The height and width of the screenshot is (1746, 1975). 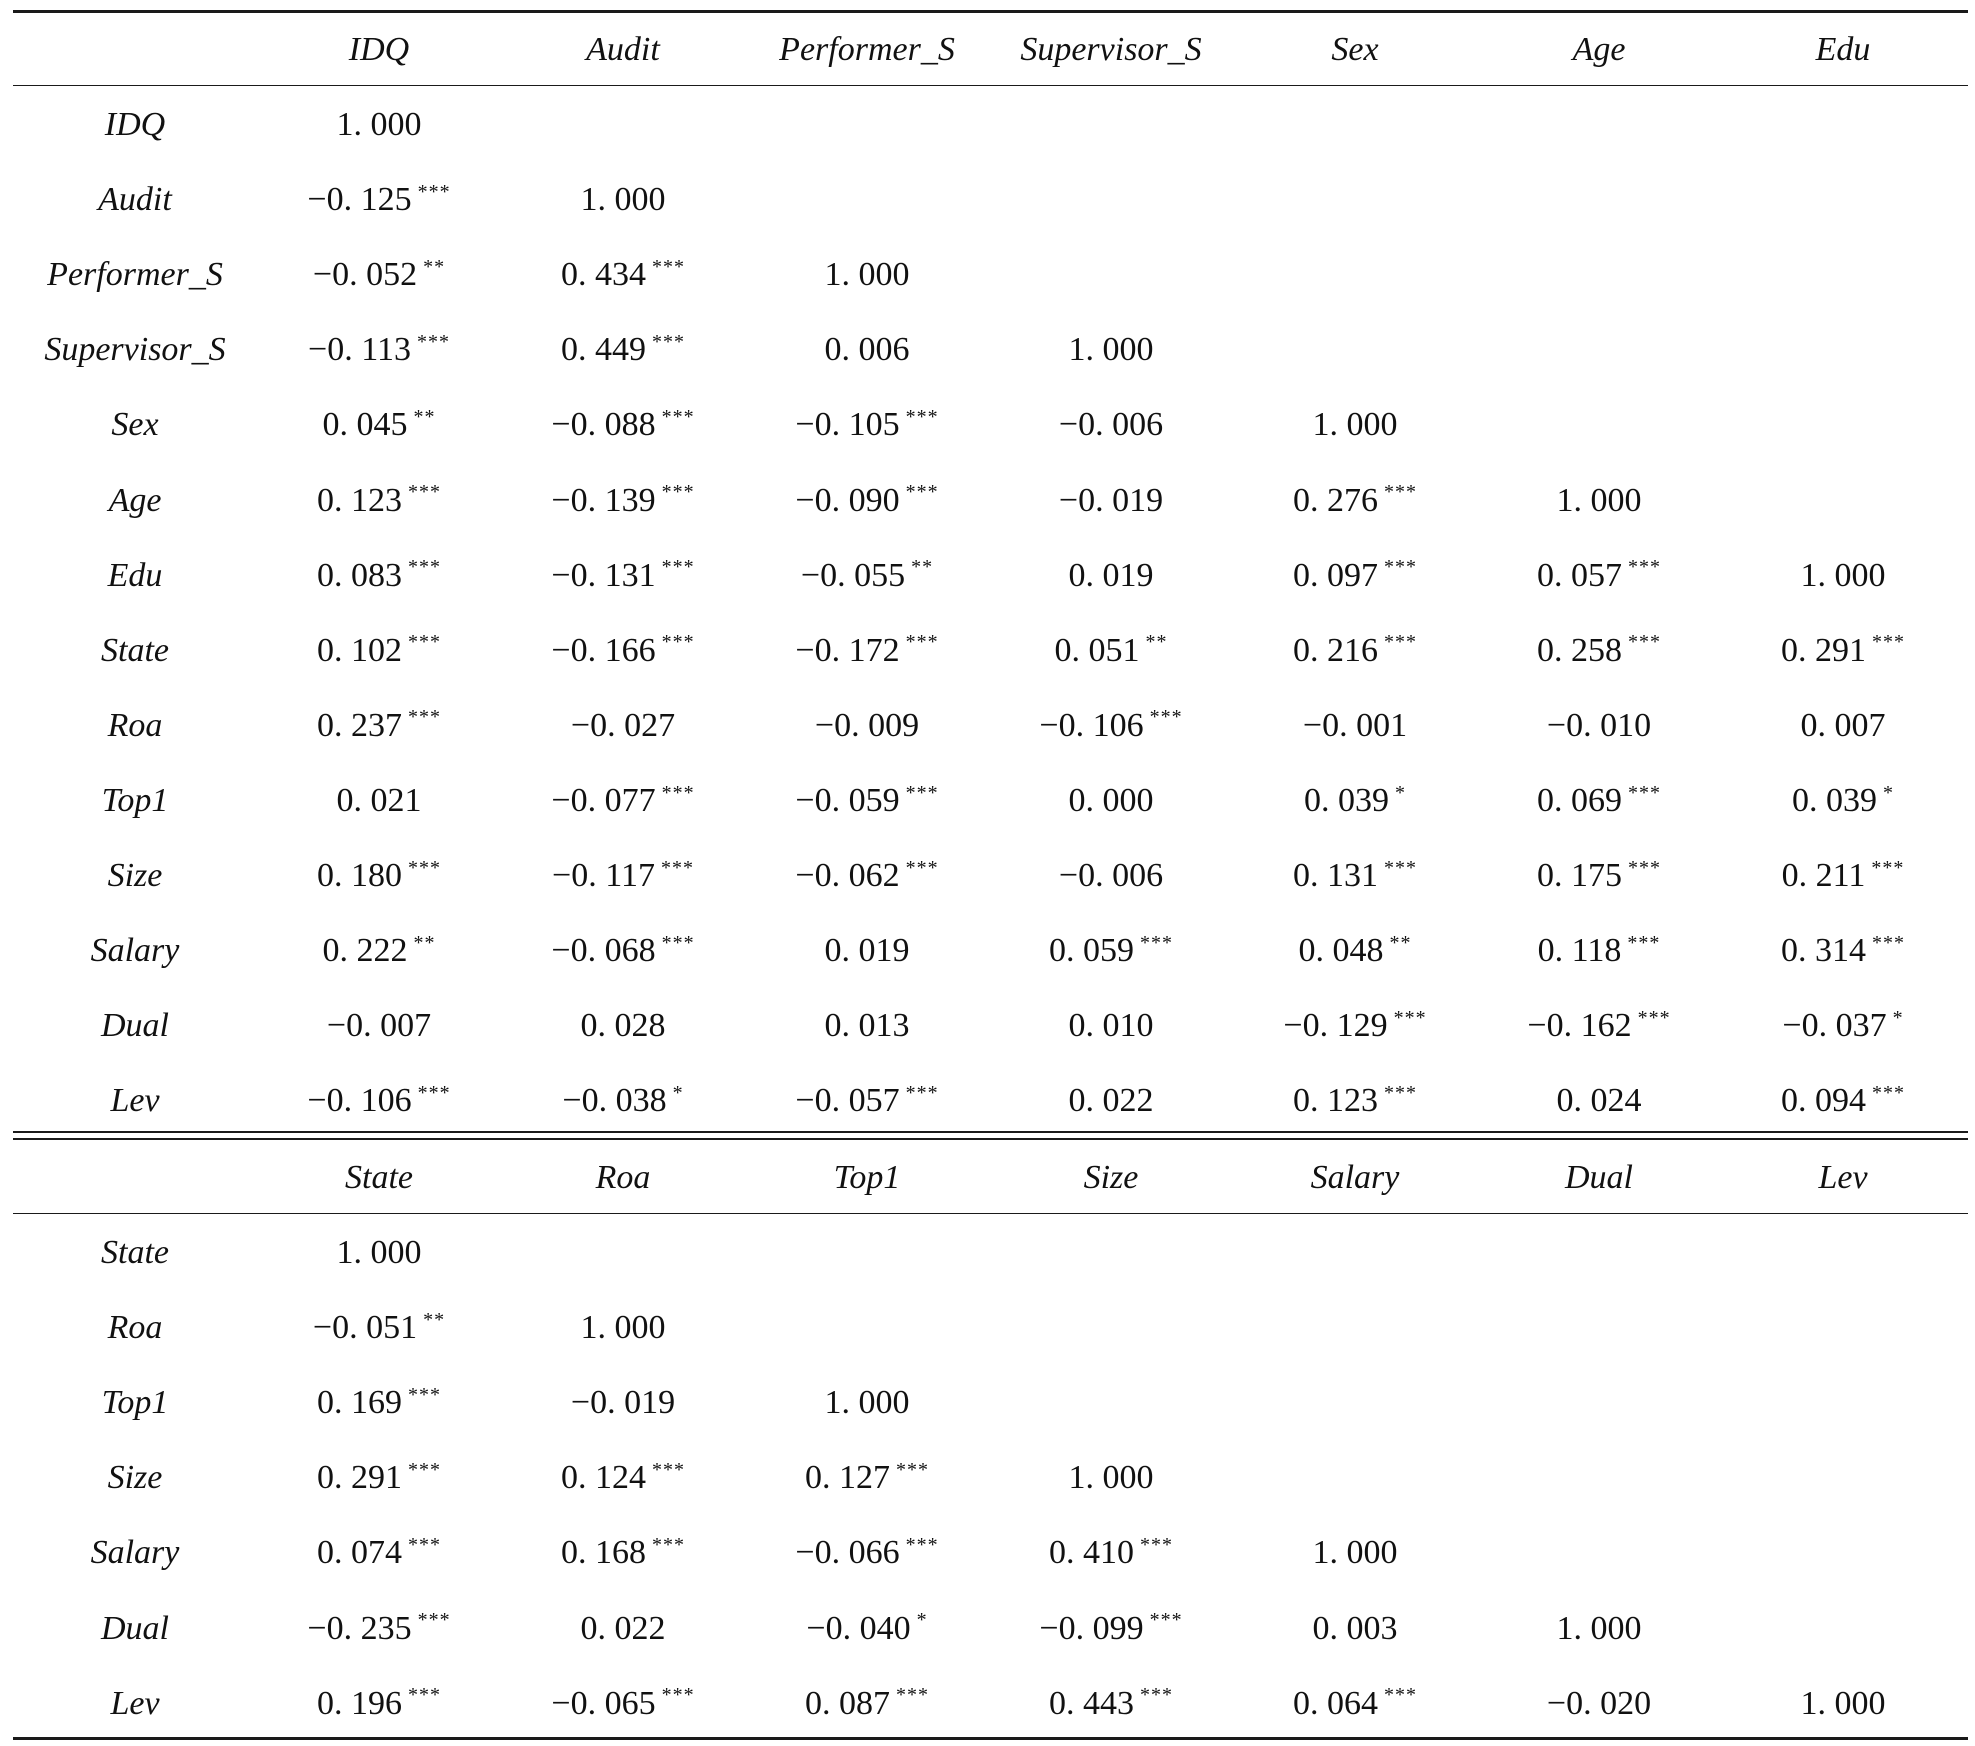 What do you see at coordinates (867, 350) in the screenshot?
I see `correlation-cell: 0. 006` at bounding box center [867, 350].